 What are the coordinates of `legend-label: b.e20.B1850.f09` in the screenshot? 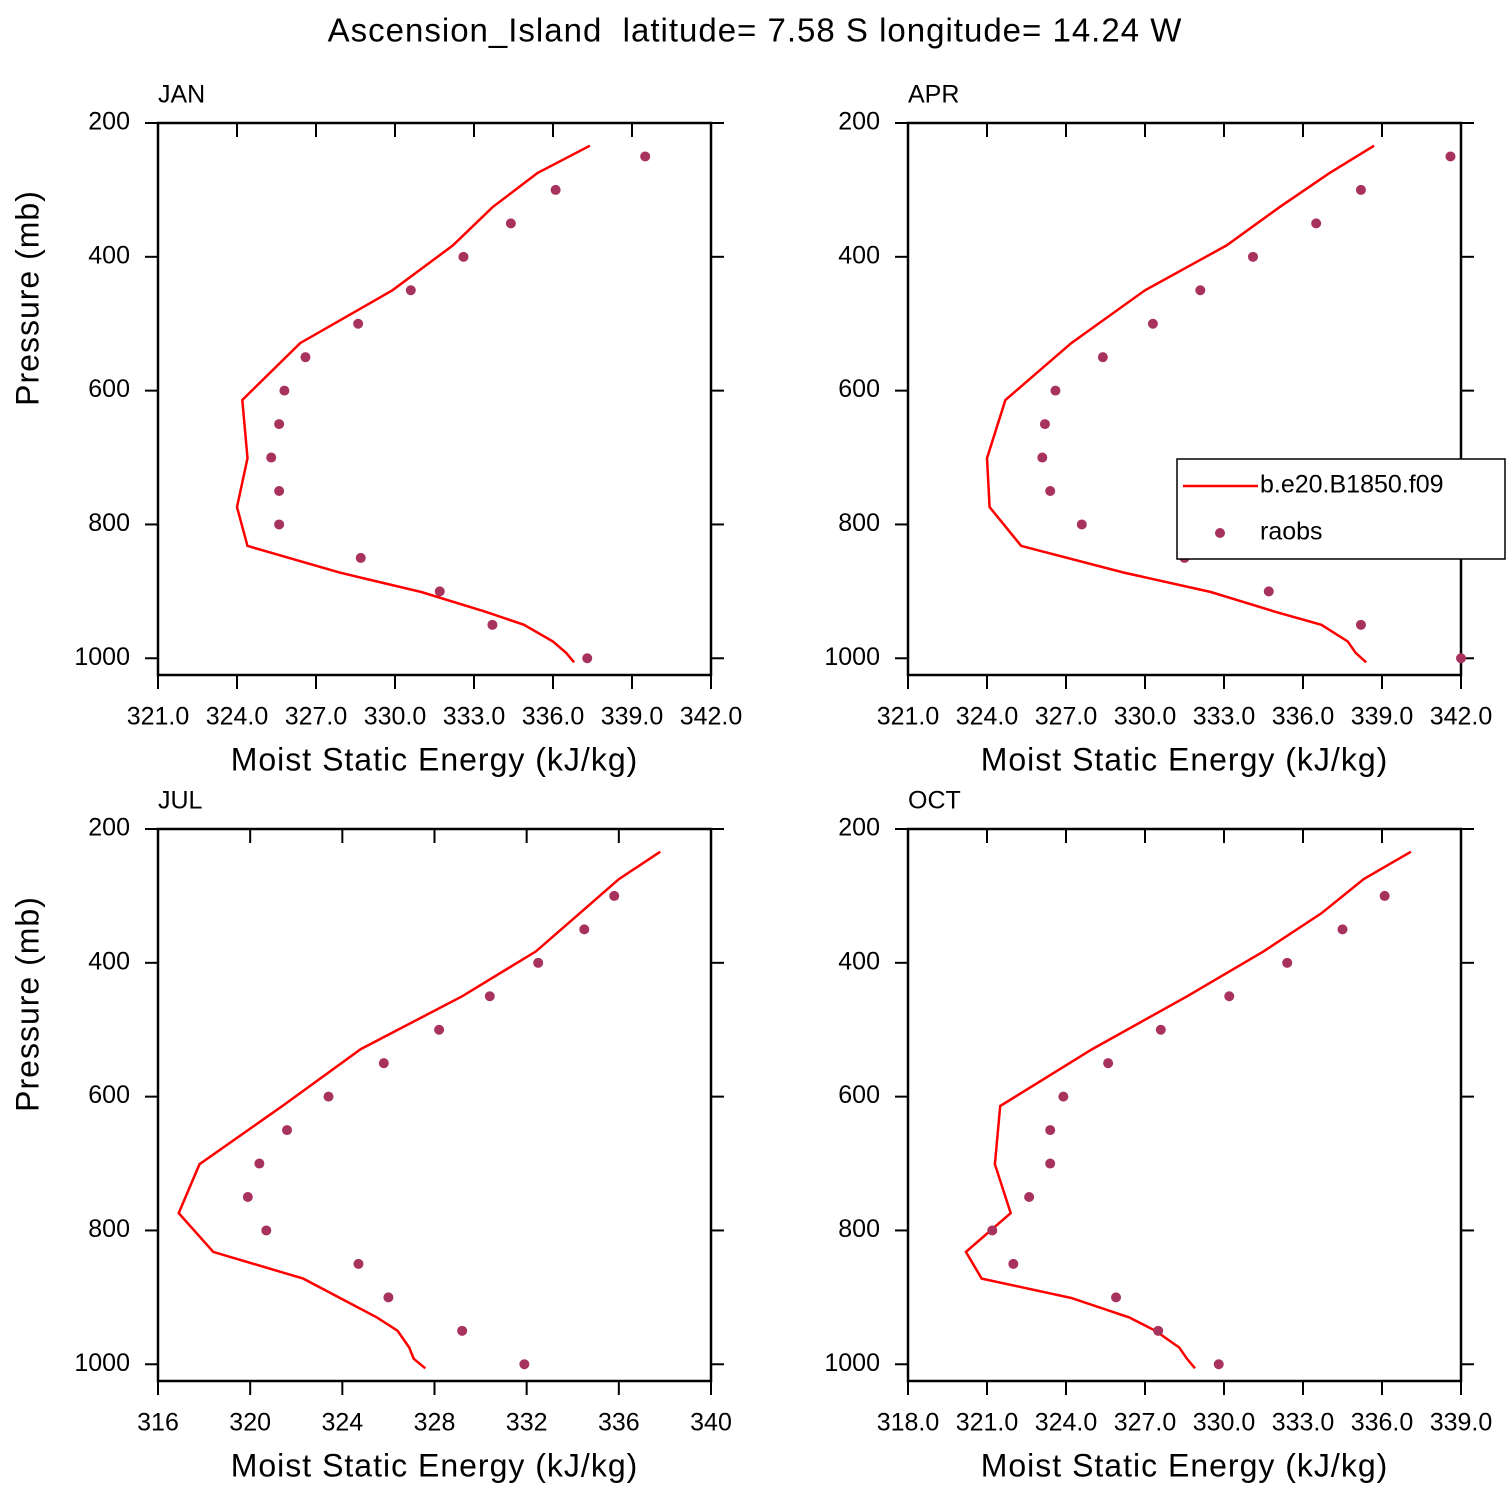 It's located at (1352, 485).